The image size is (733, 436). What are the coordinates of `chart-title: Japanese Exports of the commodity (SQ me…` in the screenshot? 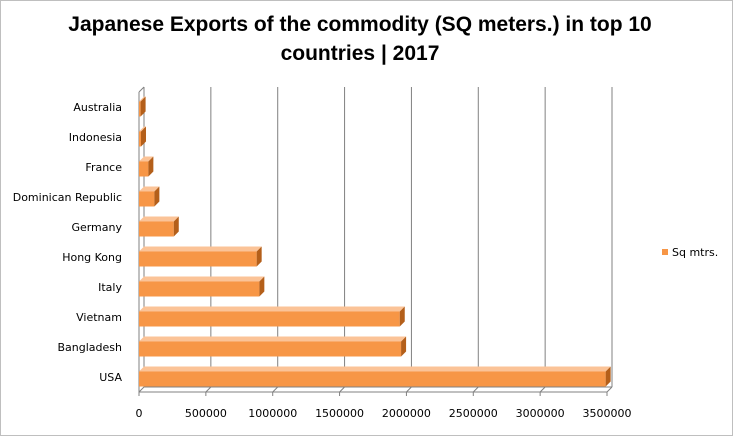 It's located at (360, 39).